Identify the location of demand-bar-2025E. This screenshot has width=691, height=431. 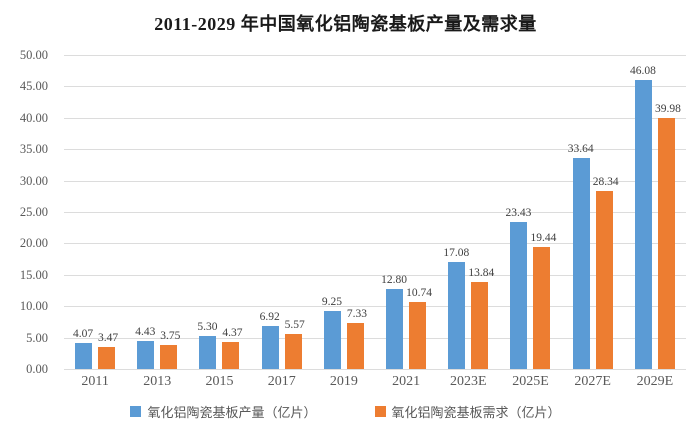
(542, 307).